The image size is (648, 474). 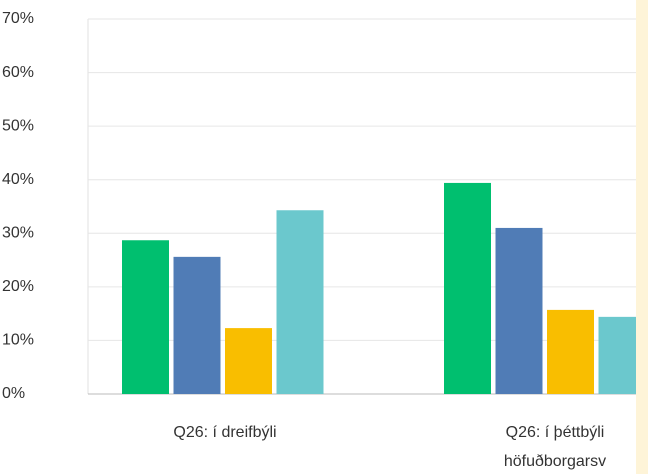 I want to click on y-tick-label: 40%, so click(x=18, y=179).